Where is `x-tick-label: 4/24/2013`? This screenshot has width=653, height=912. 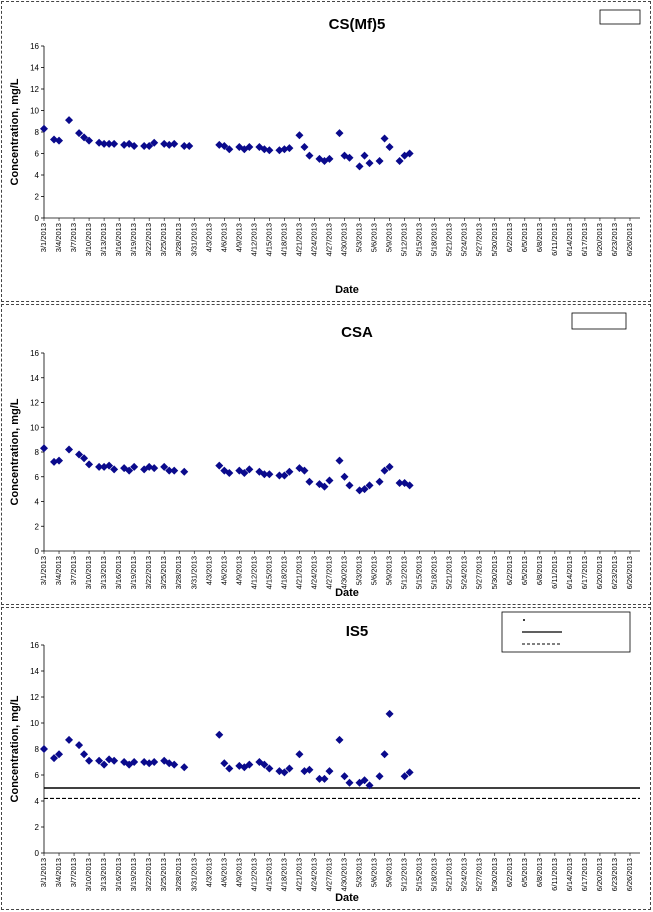 x-tick-label: 4/24/2013 is located at coordinates (313, 874).